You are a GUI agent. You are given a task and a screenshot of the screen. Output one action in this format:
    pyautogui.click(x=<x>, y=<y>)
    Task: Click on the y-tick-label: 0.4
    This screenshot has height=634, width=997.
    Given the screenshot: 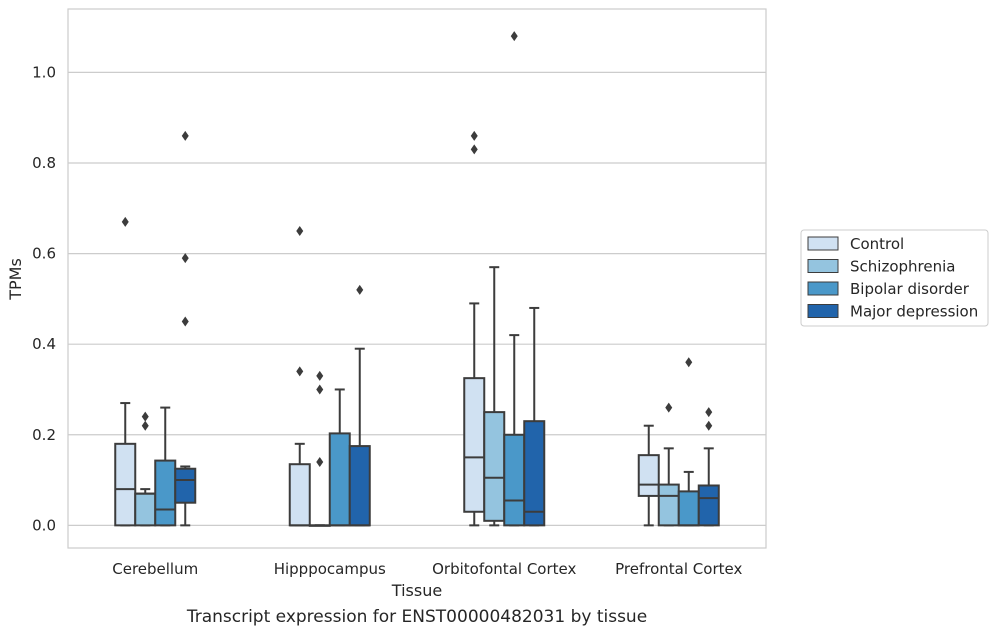 What is the action you would take?
    pyautogui.click(x=44, y=344)
    